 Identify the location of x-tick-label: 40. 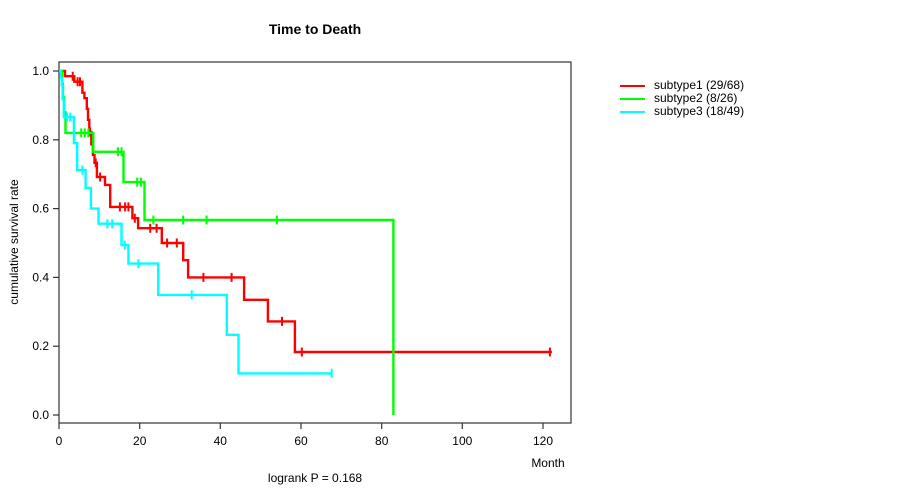
(221, 441).